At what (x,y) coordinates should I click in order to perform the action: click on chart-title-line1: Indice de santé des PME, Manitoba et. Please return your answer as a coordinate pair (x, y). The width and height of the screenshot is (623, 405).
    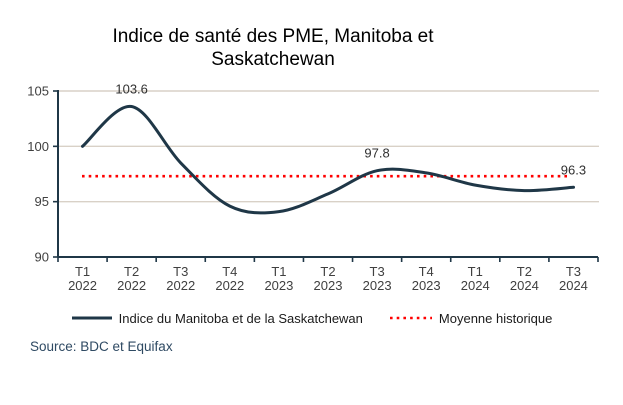
    Looking at the image, I should click on (273, 36).